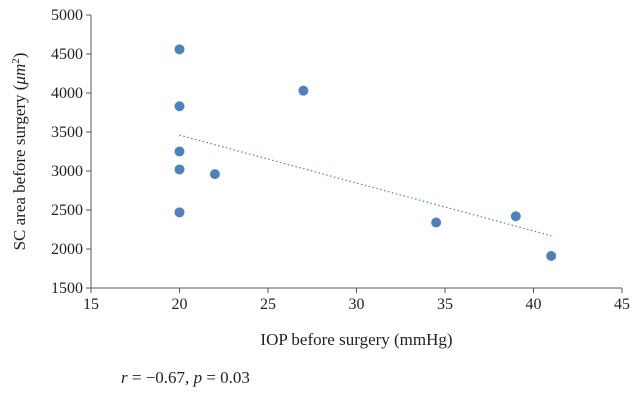  What do you see at coordinates (67, 249) in the screenshot?
I see `y-tick-label: 2000` at bounding box center [67, 249].